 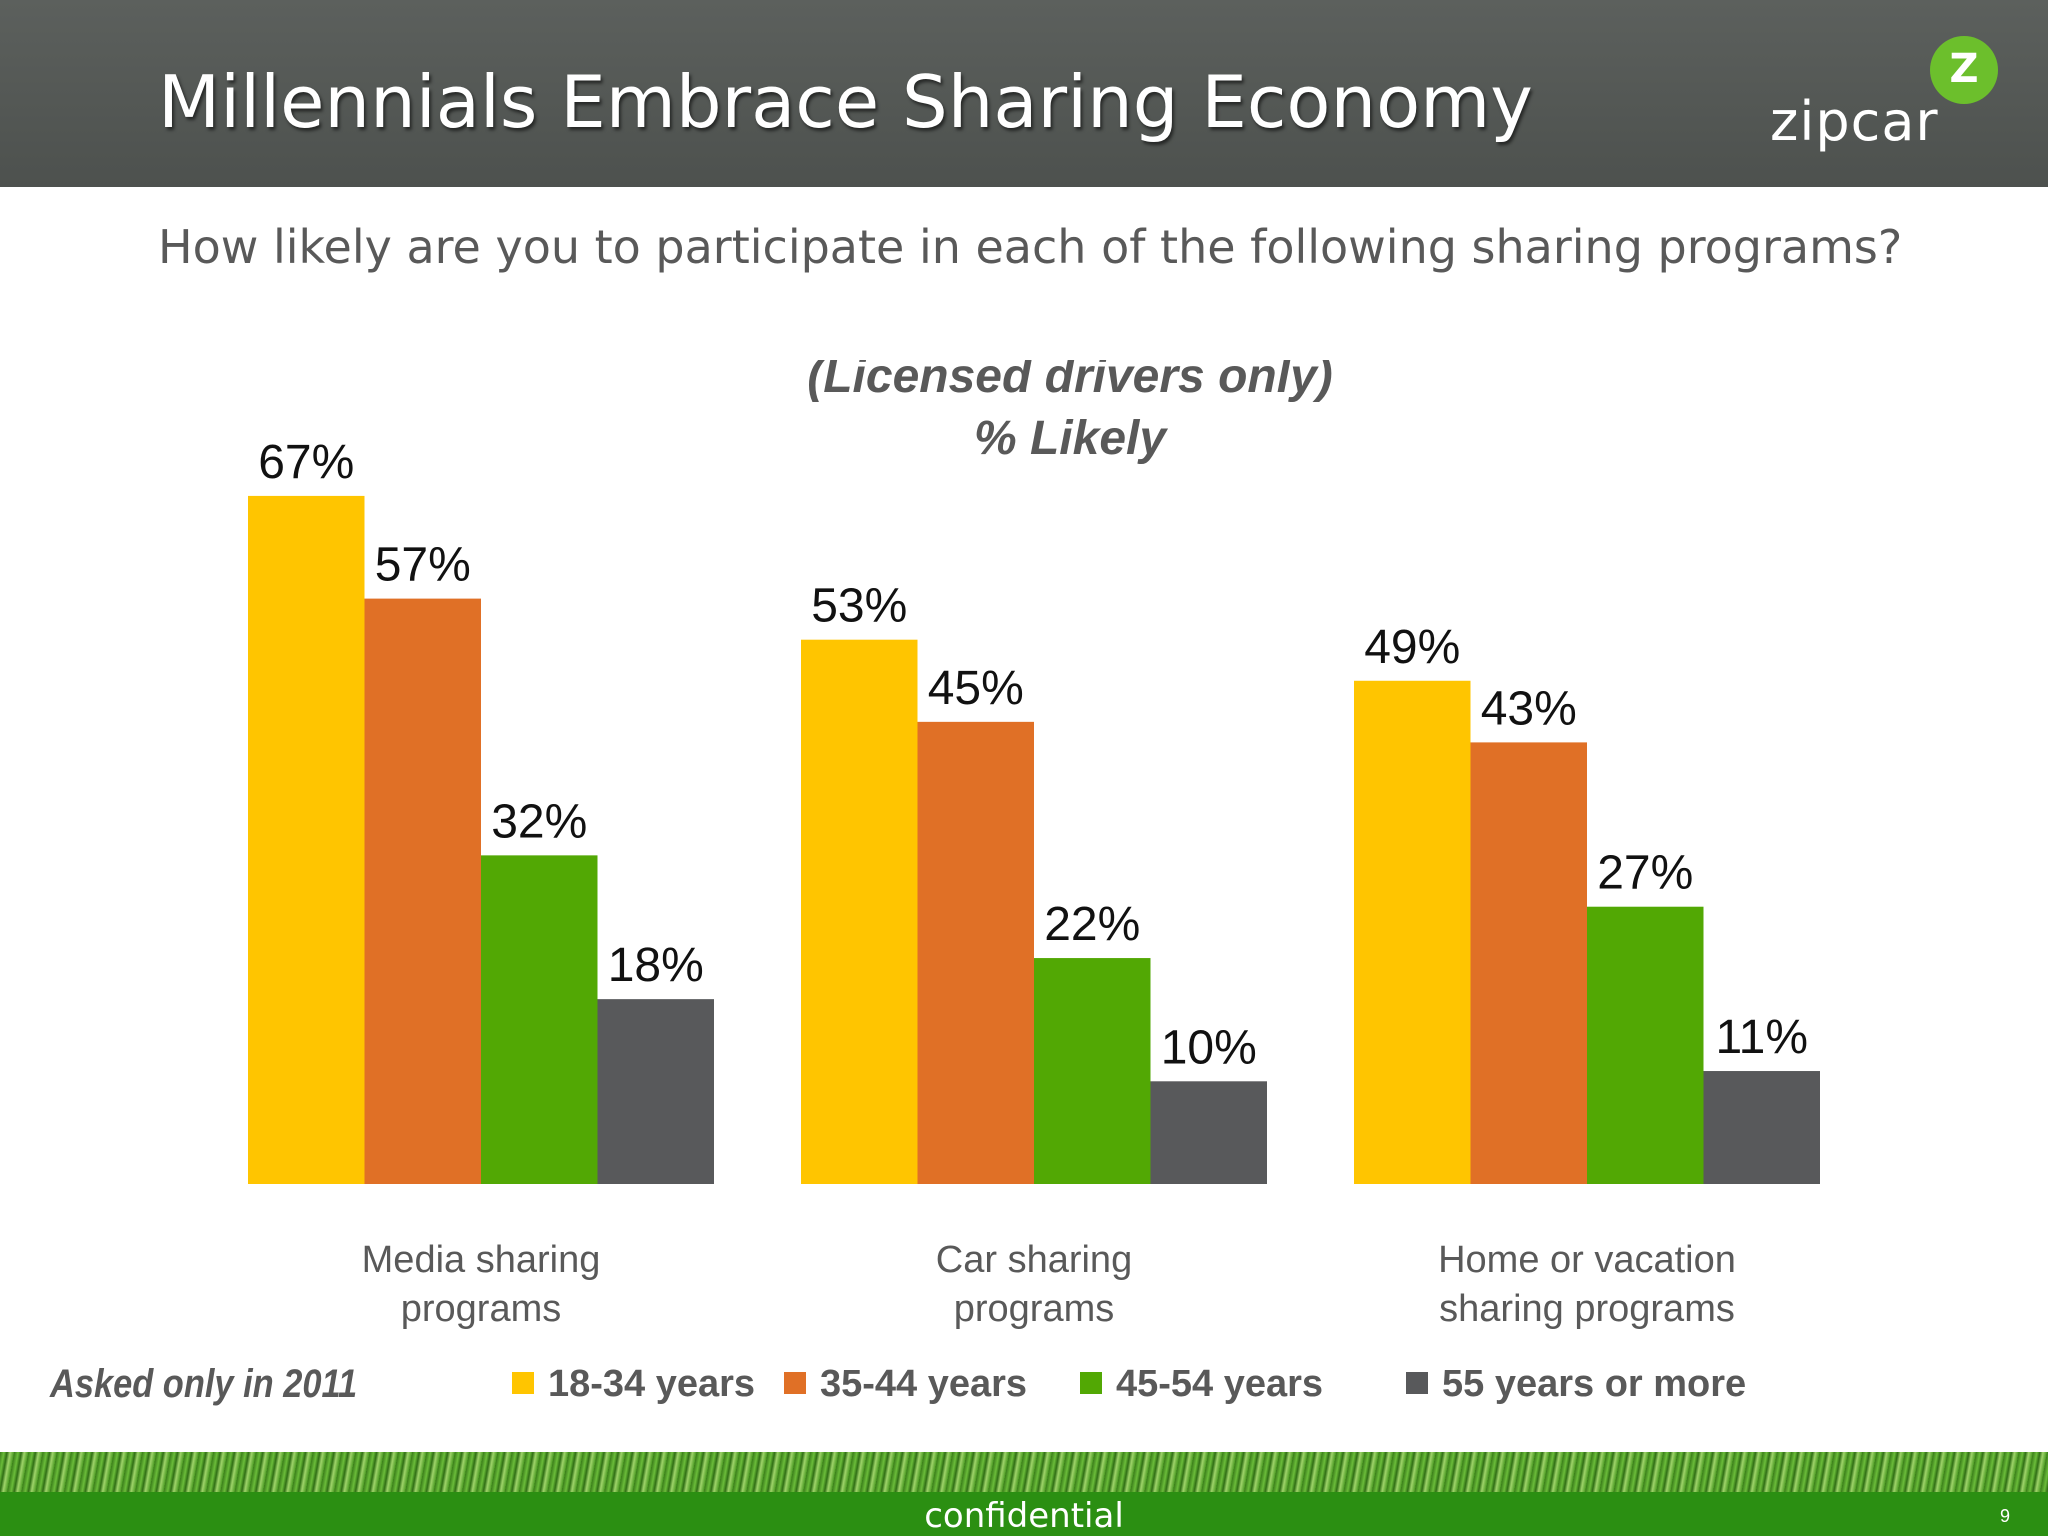 What do you see at coordinates (1024, 1475) in the screenshot?
I see `grass-strip` at bounding box center [1024, 1475].